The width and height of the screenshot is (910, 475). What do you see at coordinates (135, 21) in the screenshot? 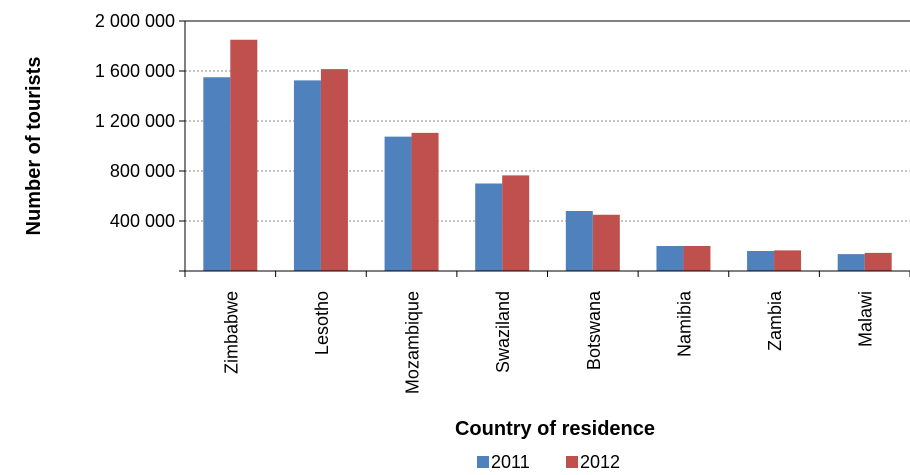
I see `y-tick-label: 2 000 000` at bounding box center [135, 21].